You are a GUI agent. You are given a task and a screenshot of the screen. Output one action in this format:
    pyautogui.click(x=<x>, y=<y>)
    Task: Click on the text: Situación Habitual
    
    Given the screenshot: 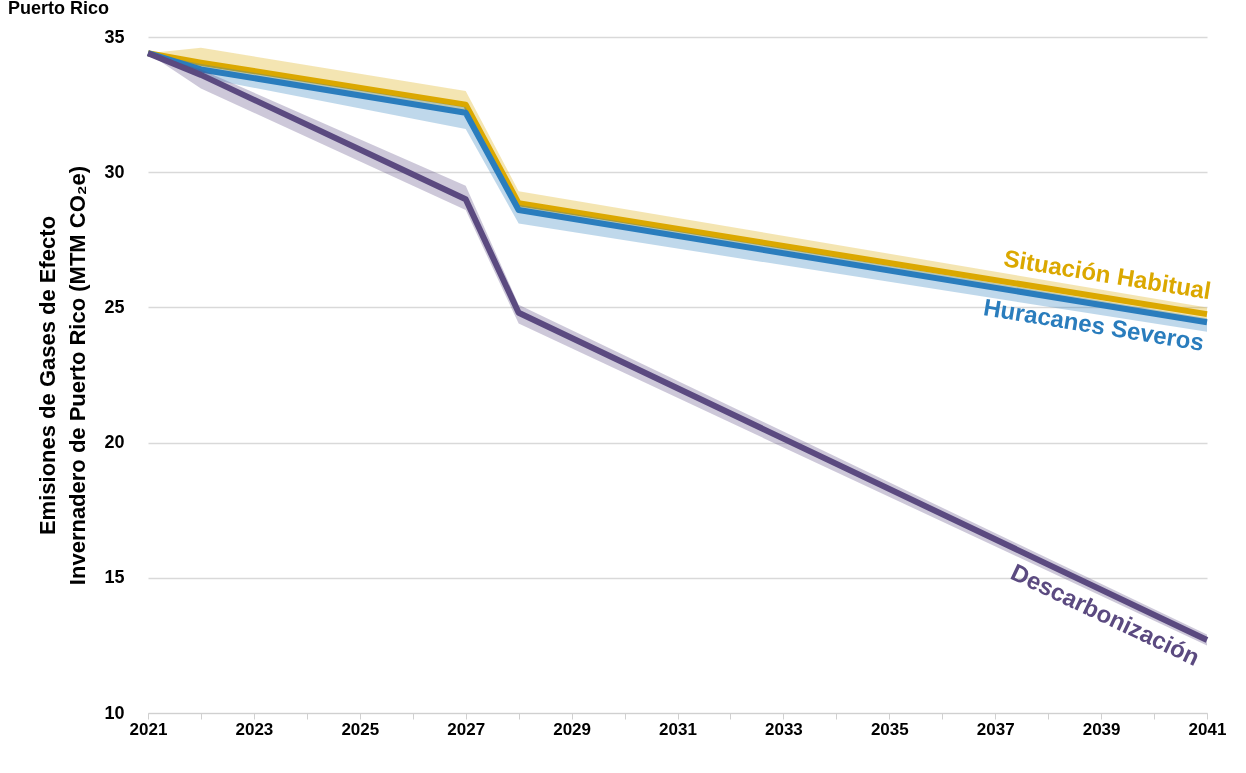 What is the action you would take?
    pyautogui.click(x=1107, y=274)
    